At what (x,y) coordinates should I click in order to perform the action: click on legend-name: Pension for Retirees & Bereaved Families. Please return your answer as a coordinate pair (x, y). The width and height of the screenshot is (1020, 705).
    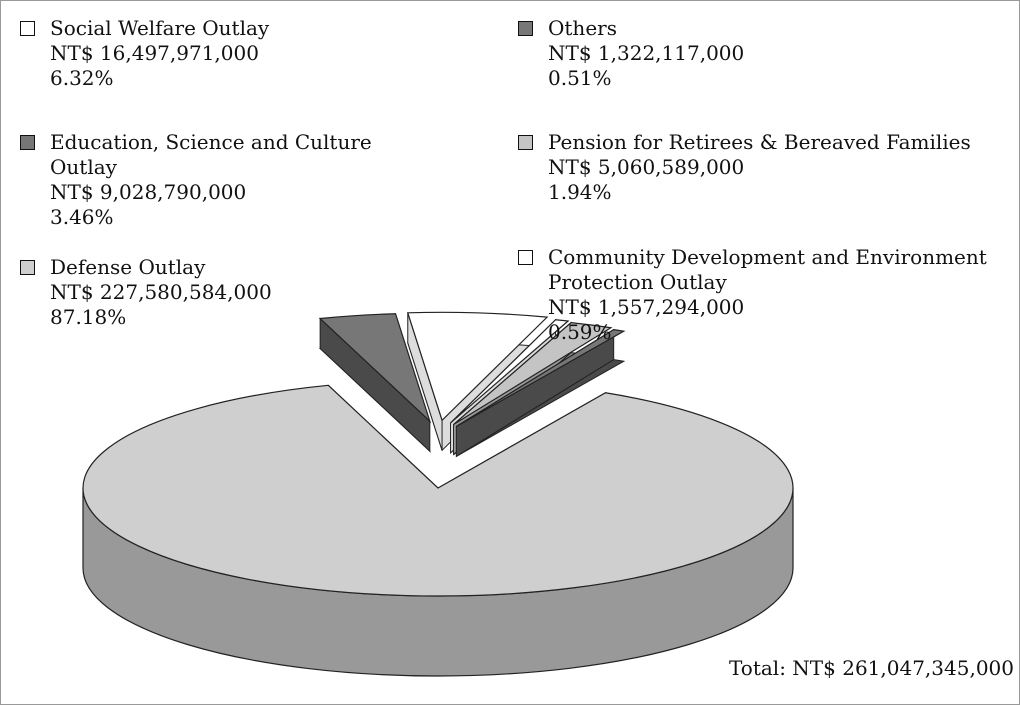
    Looking at the image, I should click on (759, 142).